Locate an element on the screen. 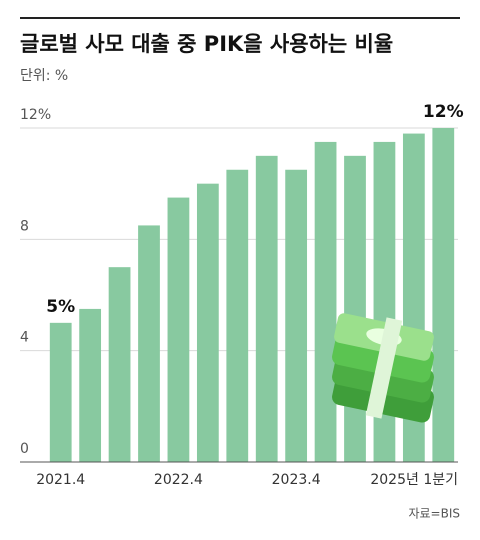 This screenshot has height=540, width=480. x-tick-label: 2021.4 is located at coordinates (60, 480).